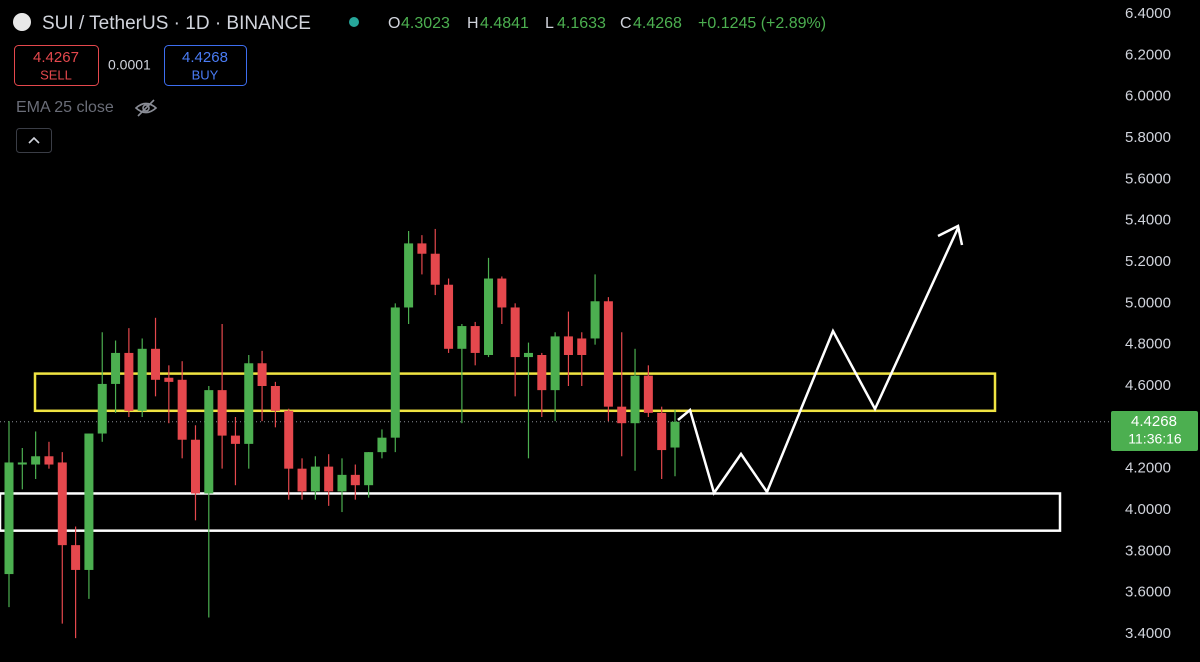 The image size is (1200, 662). Describe the element at coordinates (531, 512) in the screenshot. I see `zone` at that location.